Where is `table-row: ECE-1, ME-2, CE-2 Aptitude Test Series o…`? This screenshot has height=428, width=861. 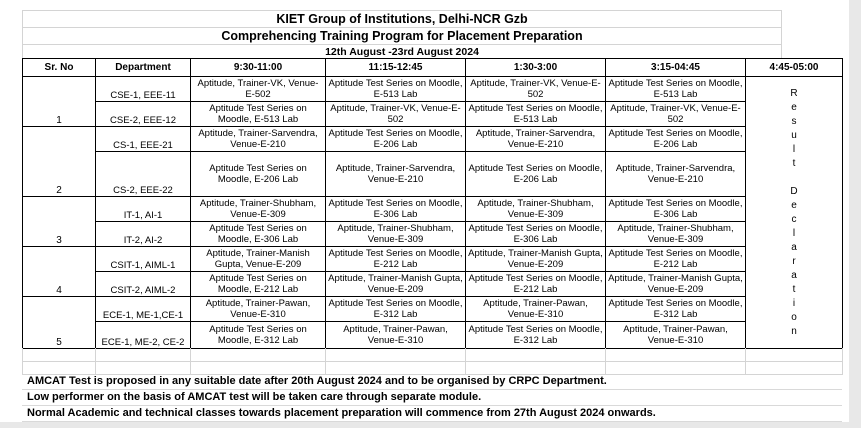 table-row: ECE-1, ME-2, CE-2 Aptitude Test Series o… is located at coordinates (433, 335).